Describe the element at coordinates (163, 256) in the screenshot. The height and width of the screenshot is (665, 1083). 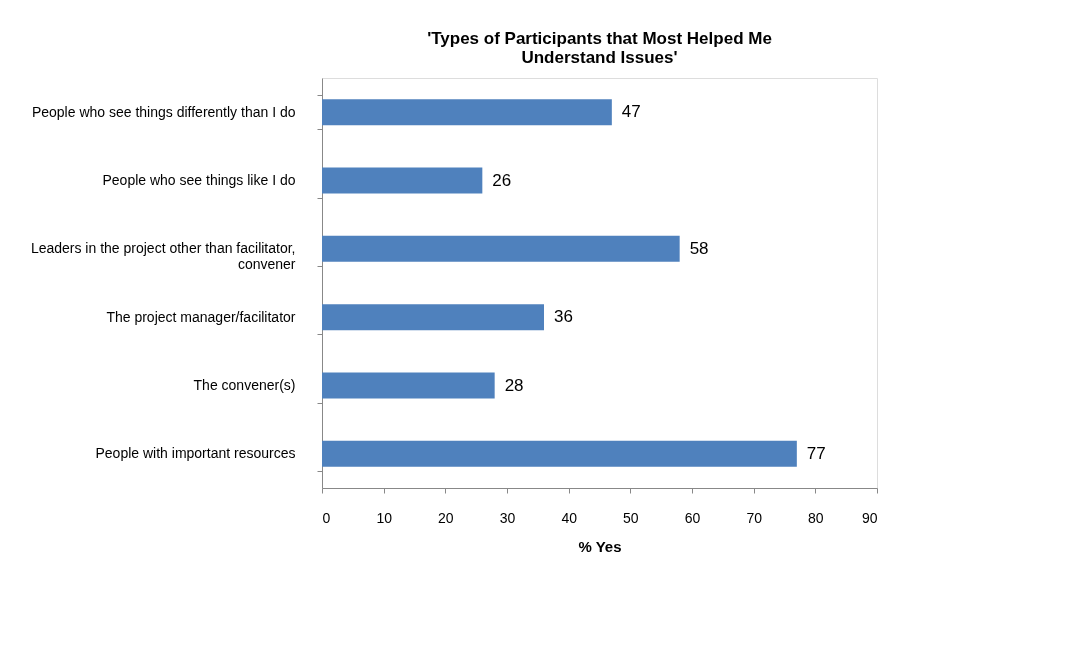
I see `y-tick-label: Leaders in the project other than facilitator, convener` at that location.